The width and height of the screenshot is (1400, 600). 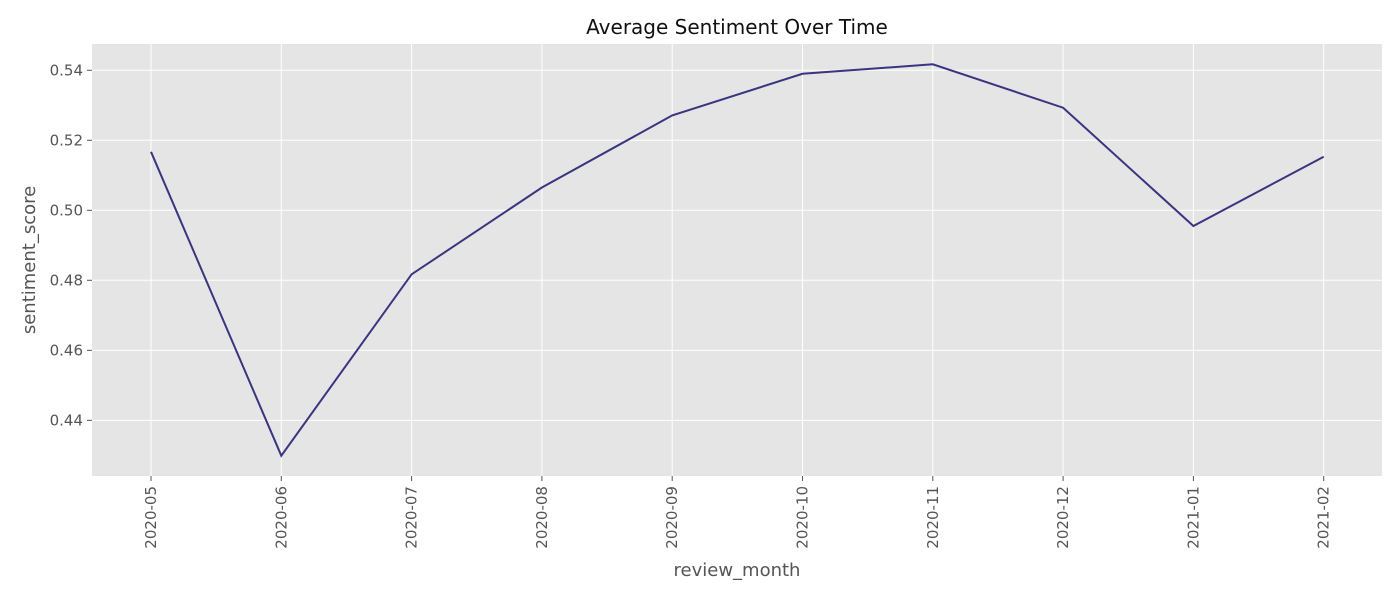 I want to click on x-tick-label: 2020-07, so click(x=412, y=517).